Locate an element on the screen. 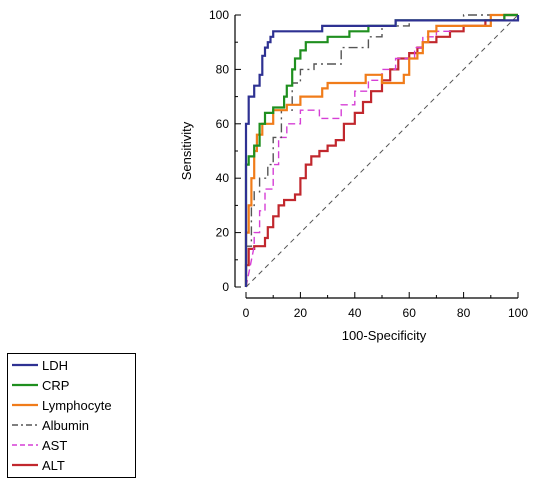 Image resolution: width=535 pixels, height=483 pixels. x-tick-label: 40 is located at coordinates (355, 313).